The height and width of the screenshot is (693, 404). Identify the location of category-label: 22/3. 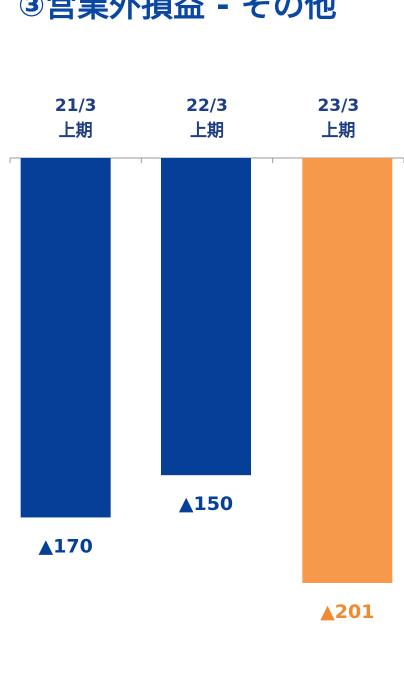
(207, 106).